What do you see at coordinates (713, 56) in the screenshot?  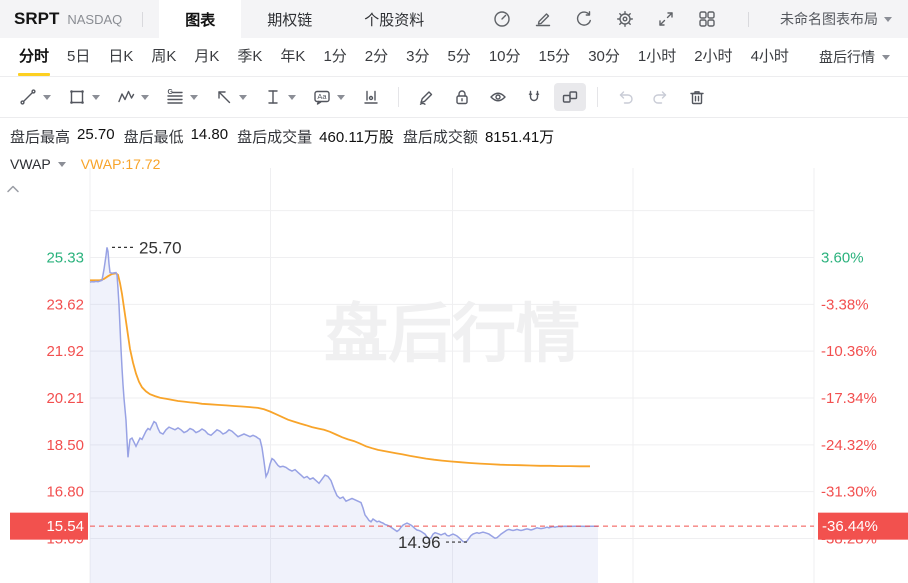 I see `timeframe-2h: 2小时` at bounding box center [713, 56].